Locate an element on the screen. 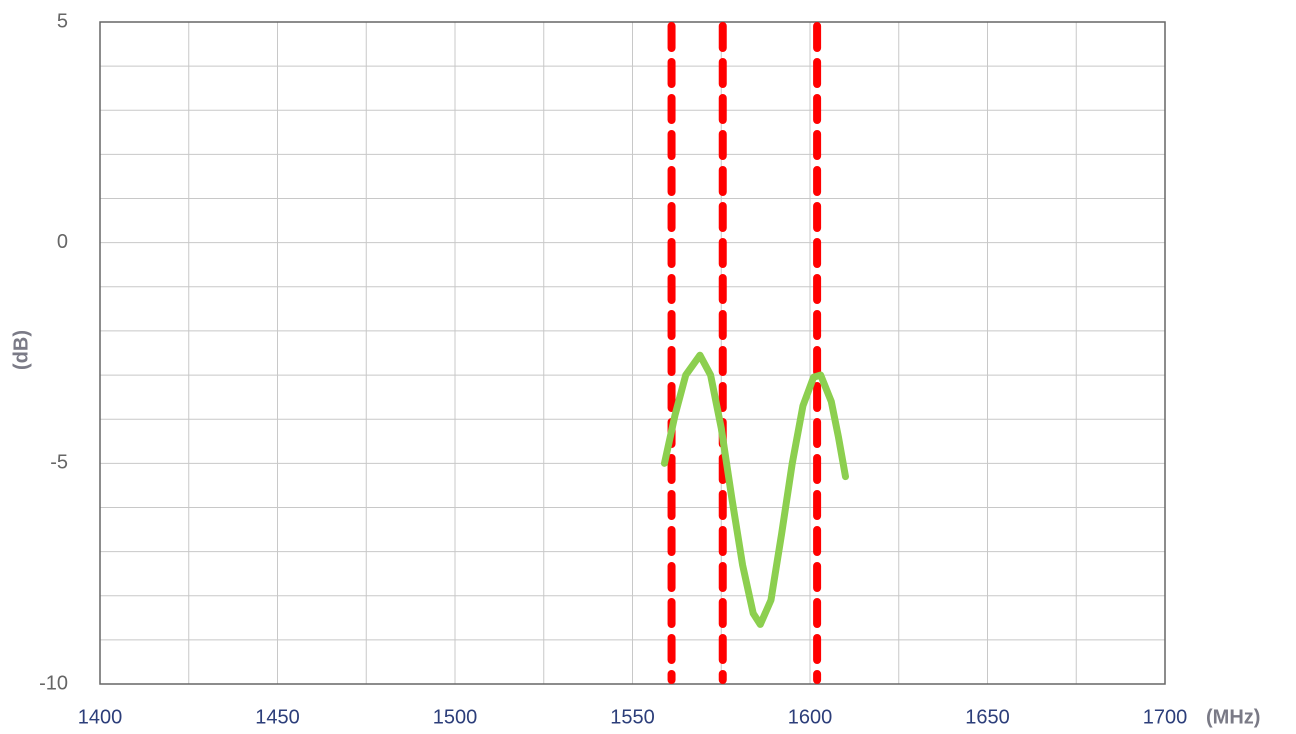  x-axis-label: (MHz) is located at coordinates (1233, 717).